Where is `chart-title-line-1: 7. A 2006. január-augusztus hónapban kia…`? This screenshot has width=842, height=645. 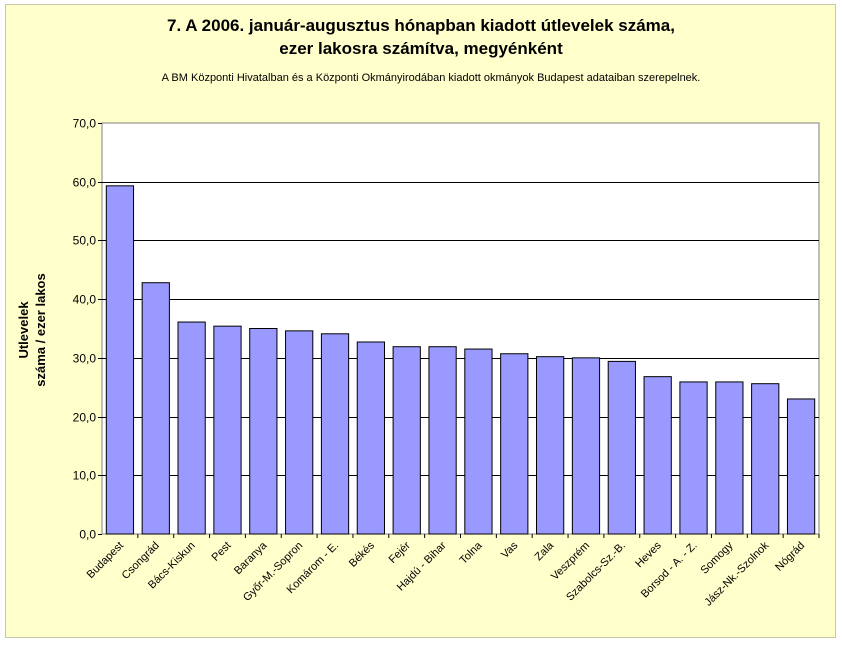
chart-title-line-1: 7. A 2006. január-augusztus hónapban kia… is located at coordinates (421, 25).